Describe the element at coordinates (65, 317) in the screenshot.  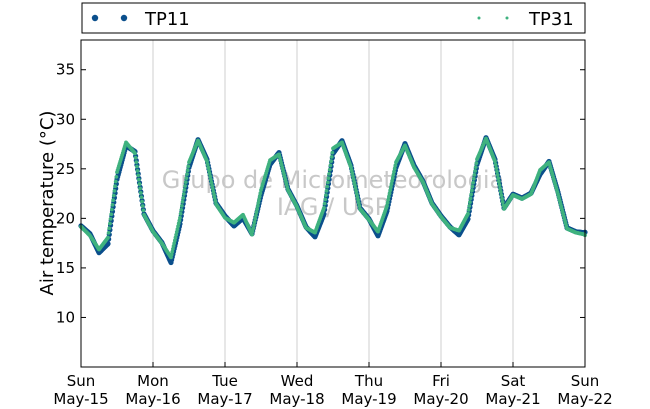
I see `y-tick-label: 10` at that location.